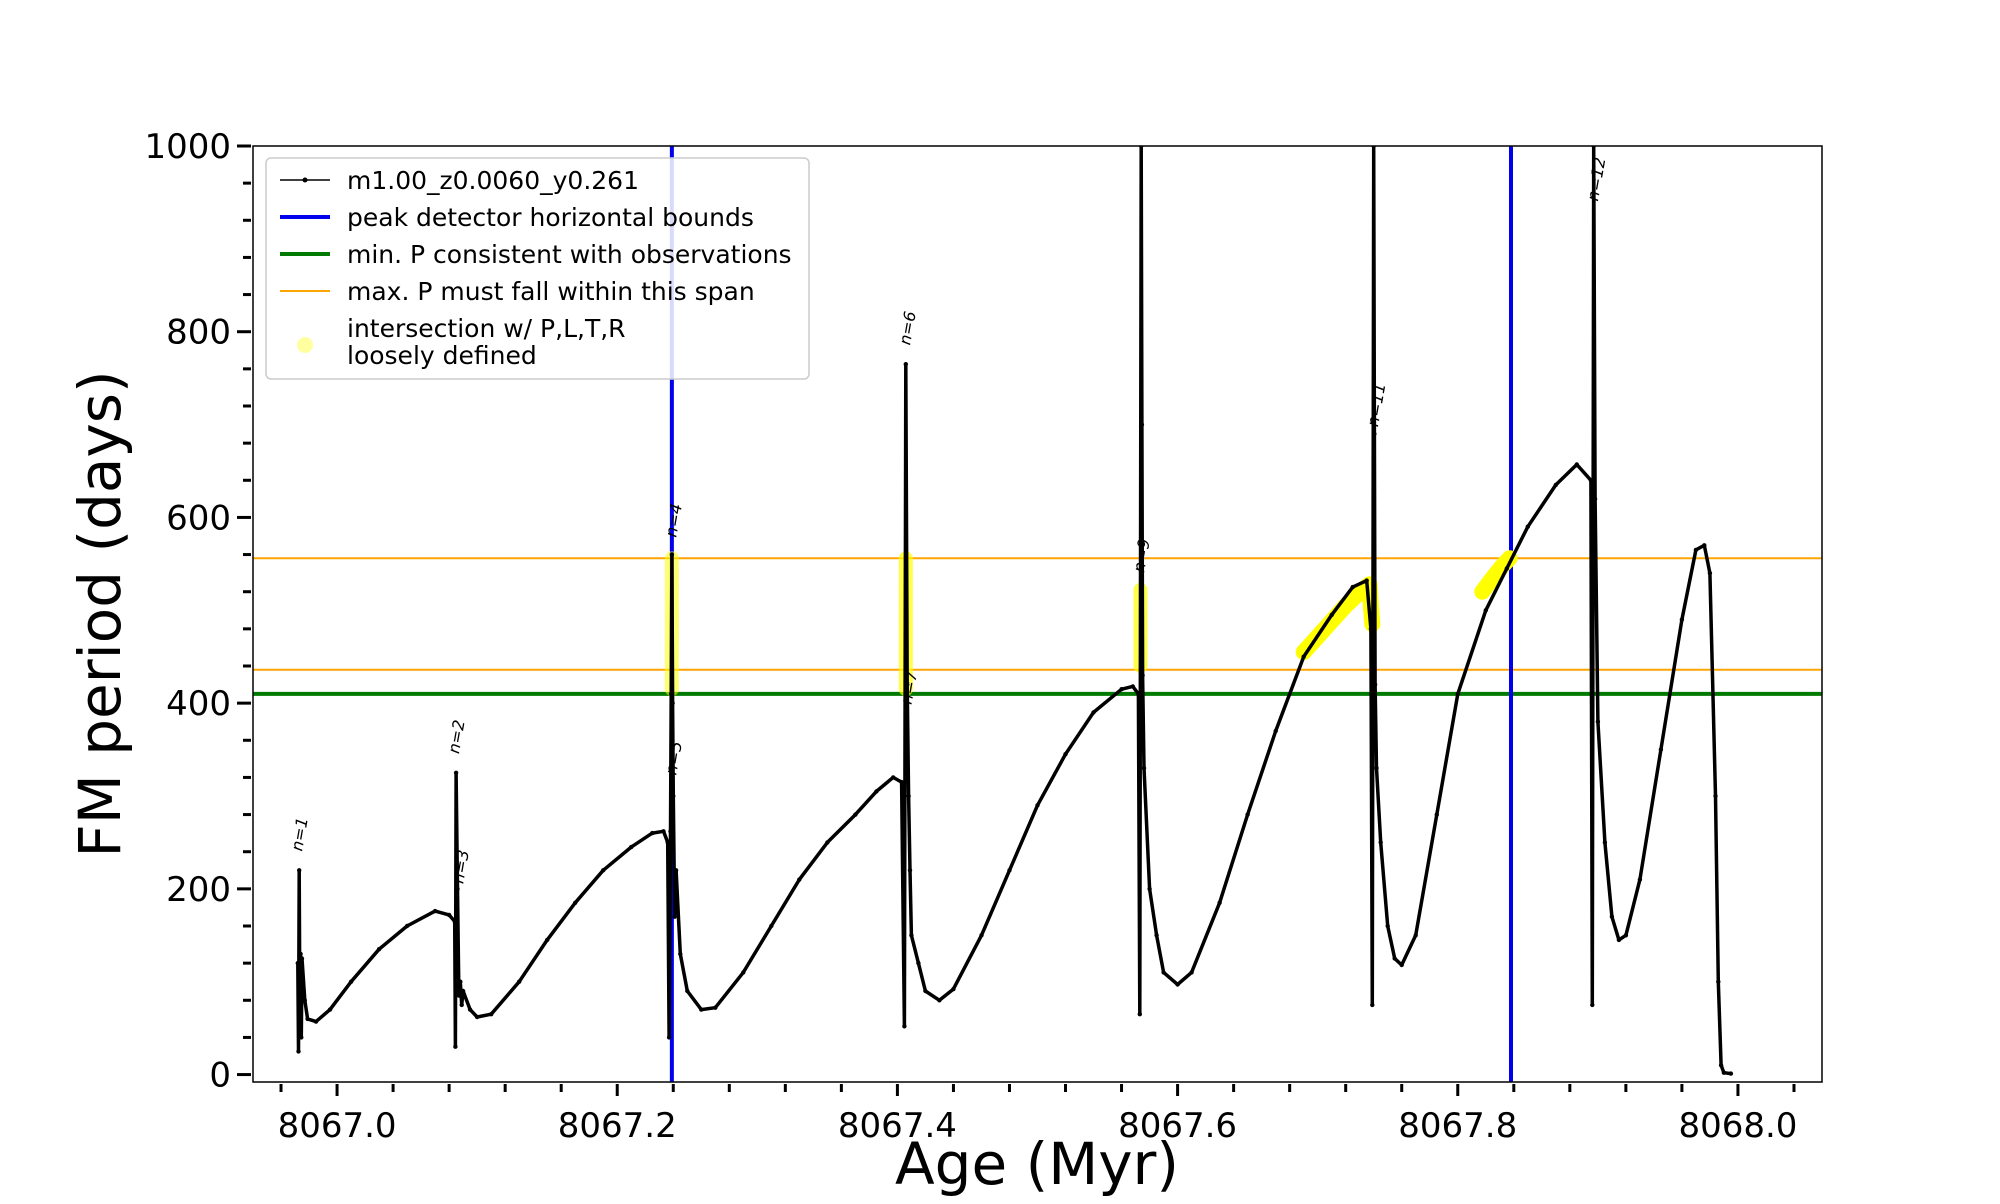  I want to click on legend-label-intersection-line2: loosely defined, so click(442, 355).